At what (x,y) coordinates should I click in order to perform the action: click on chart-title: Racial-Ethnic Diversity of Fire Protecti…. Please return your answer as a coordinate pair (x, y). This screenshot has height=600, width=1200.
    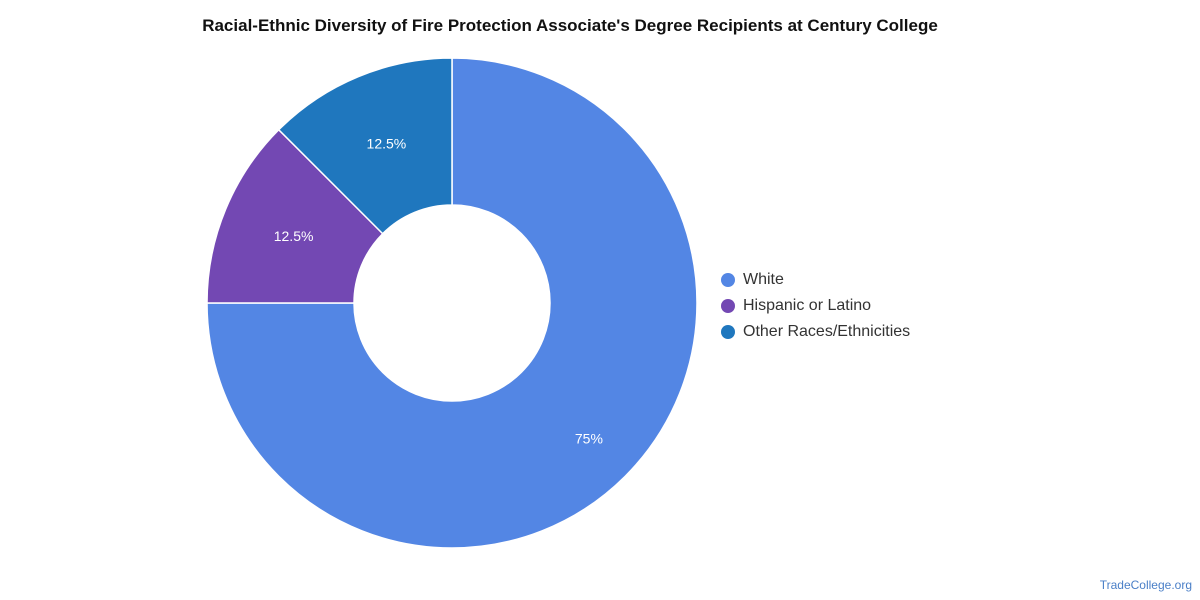
    Looking at the image, I should click on (570, 25).